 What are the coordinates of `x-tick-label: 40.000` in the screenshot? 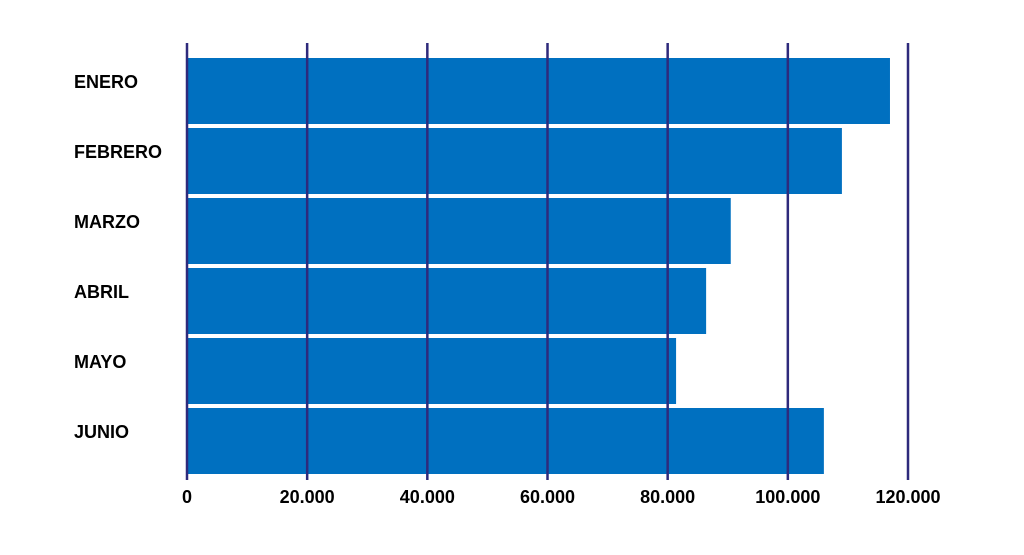 It's located at (427, 497).